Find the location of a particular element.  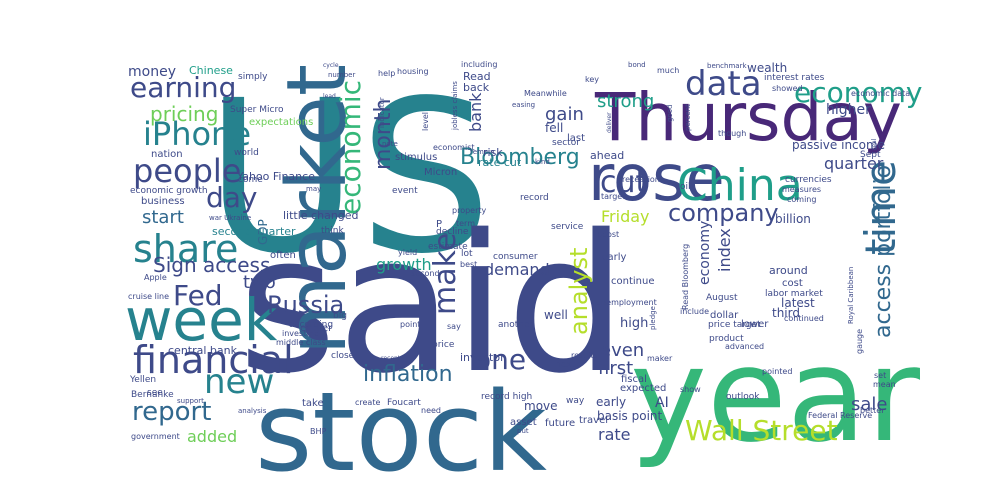

cloud-word-note: note is located at coordinates (390, 144).